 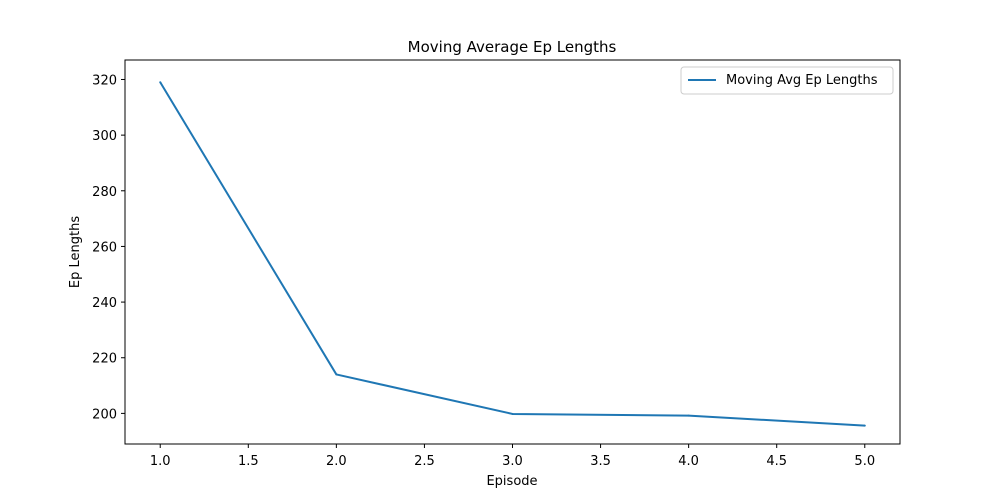 What do you see at coordinates (104, 247) in the screenshot?
I see `y-tick-label: 260` at bounding box center [104, 247].